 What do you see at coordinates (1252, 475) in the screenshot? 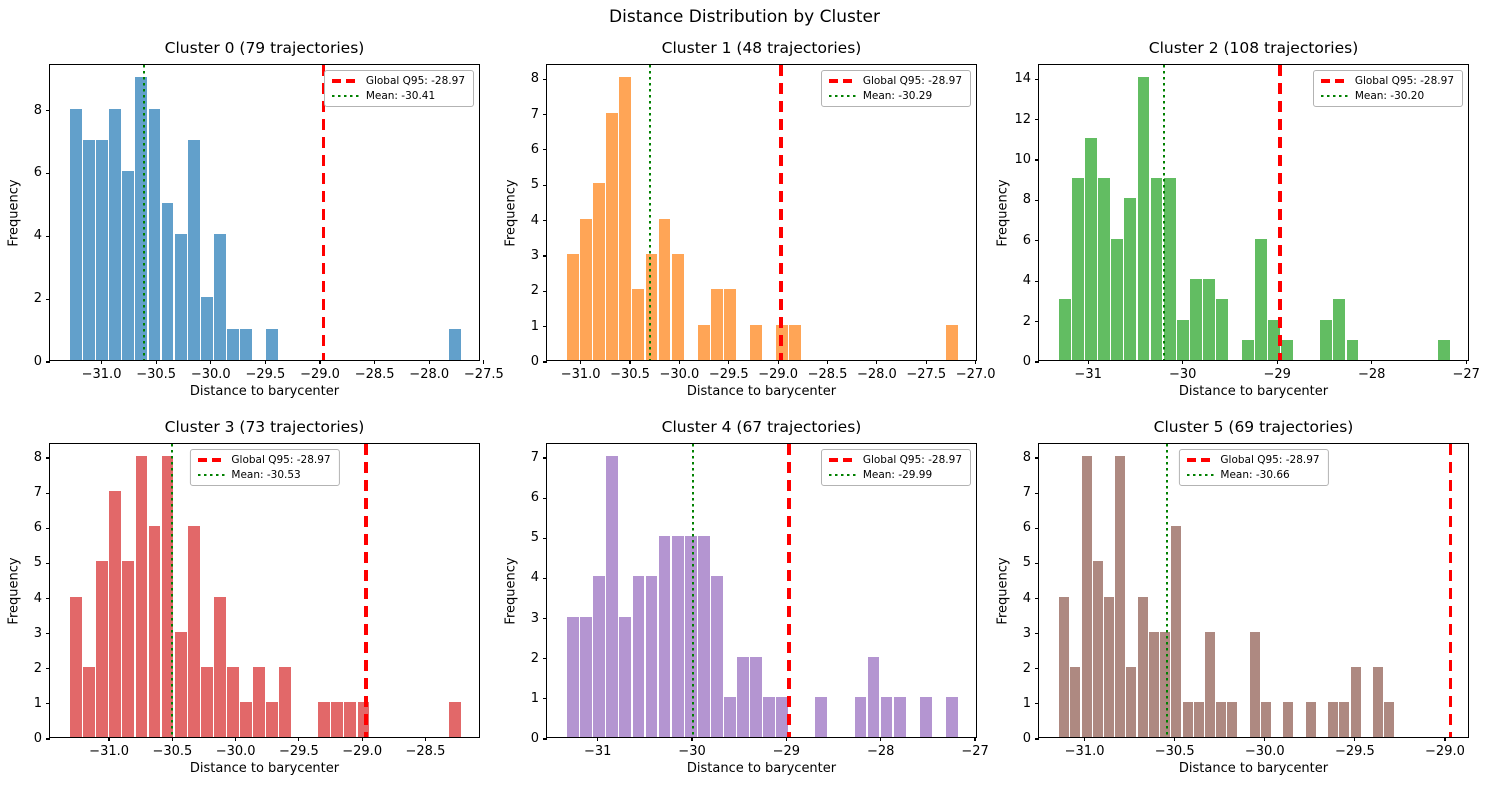
I see `legend-entry-mean: Mean: -30.66` at bounding box center [1252, 475].